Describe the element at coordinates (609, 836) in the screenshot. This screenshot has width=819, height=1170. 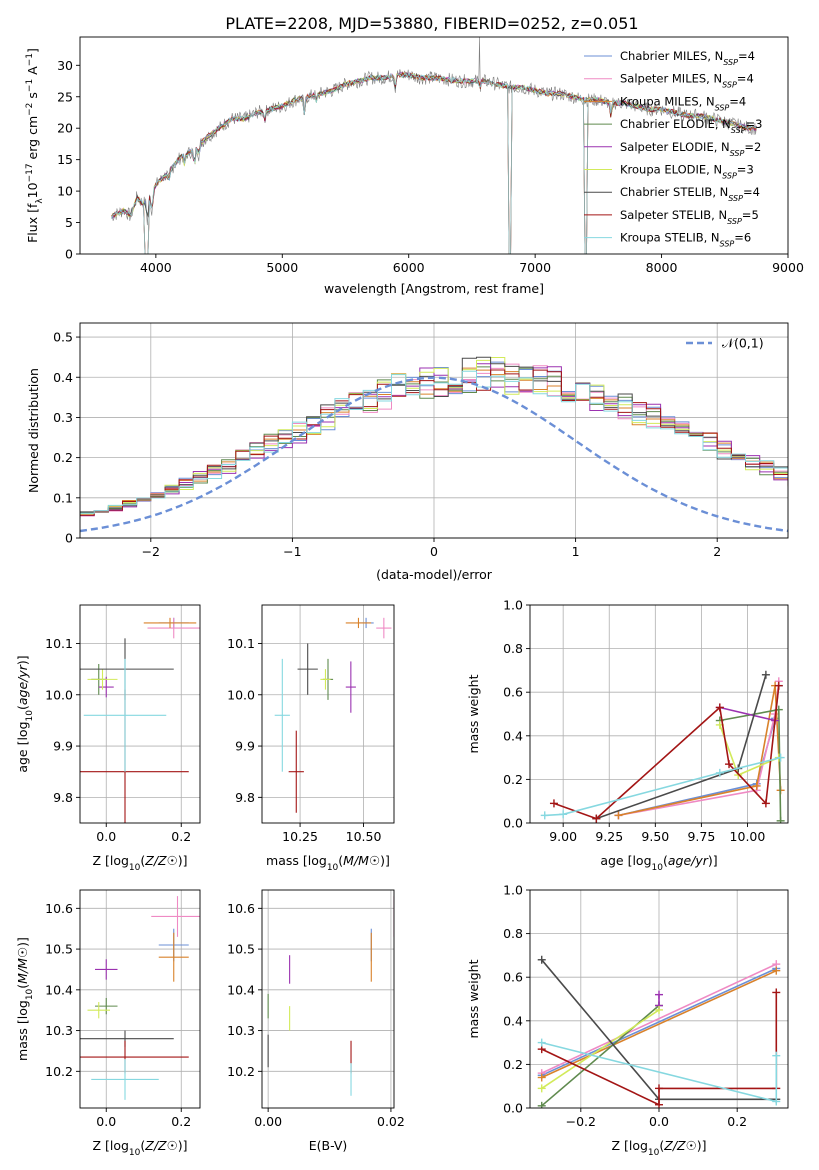
I see `x-tick-label: 9.25` at that location.